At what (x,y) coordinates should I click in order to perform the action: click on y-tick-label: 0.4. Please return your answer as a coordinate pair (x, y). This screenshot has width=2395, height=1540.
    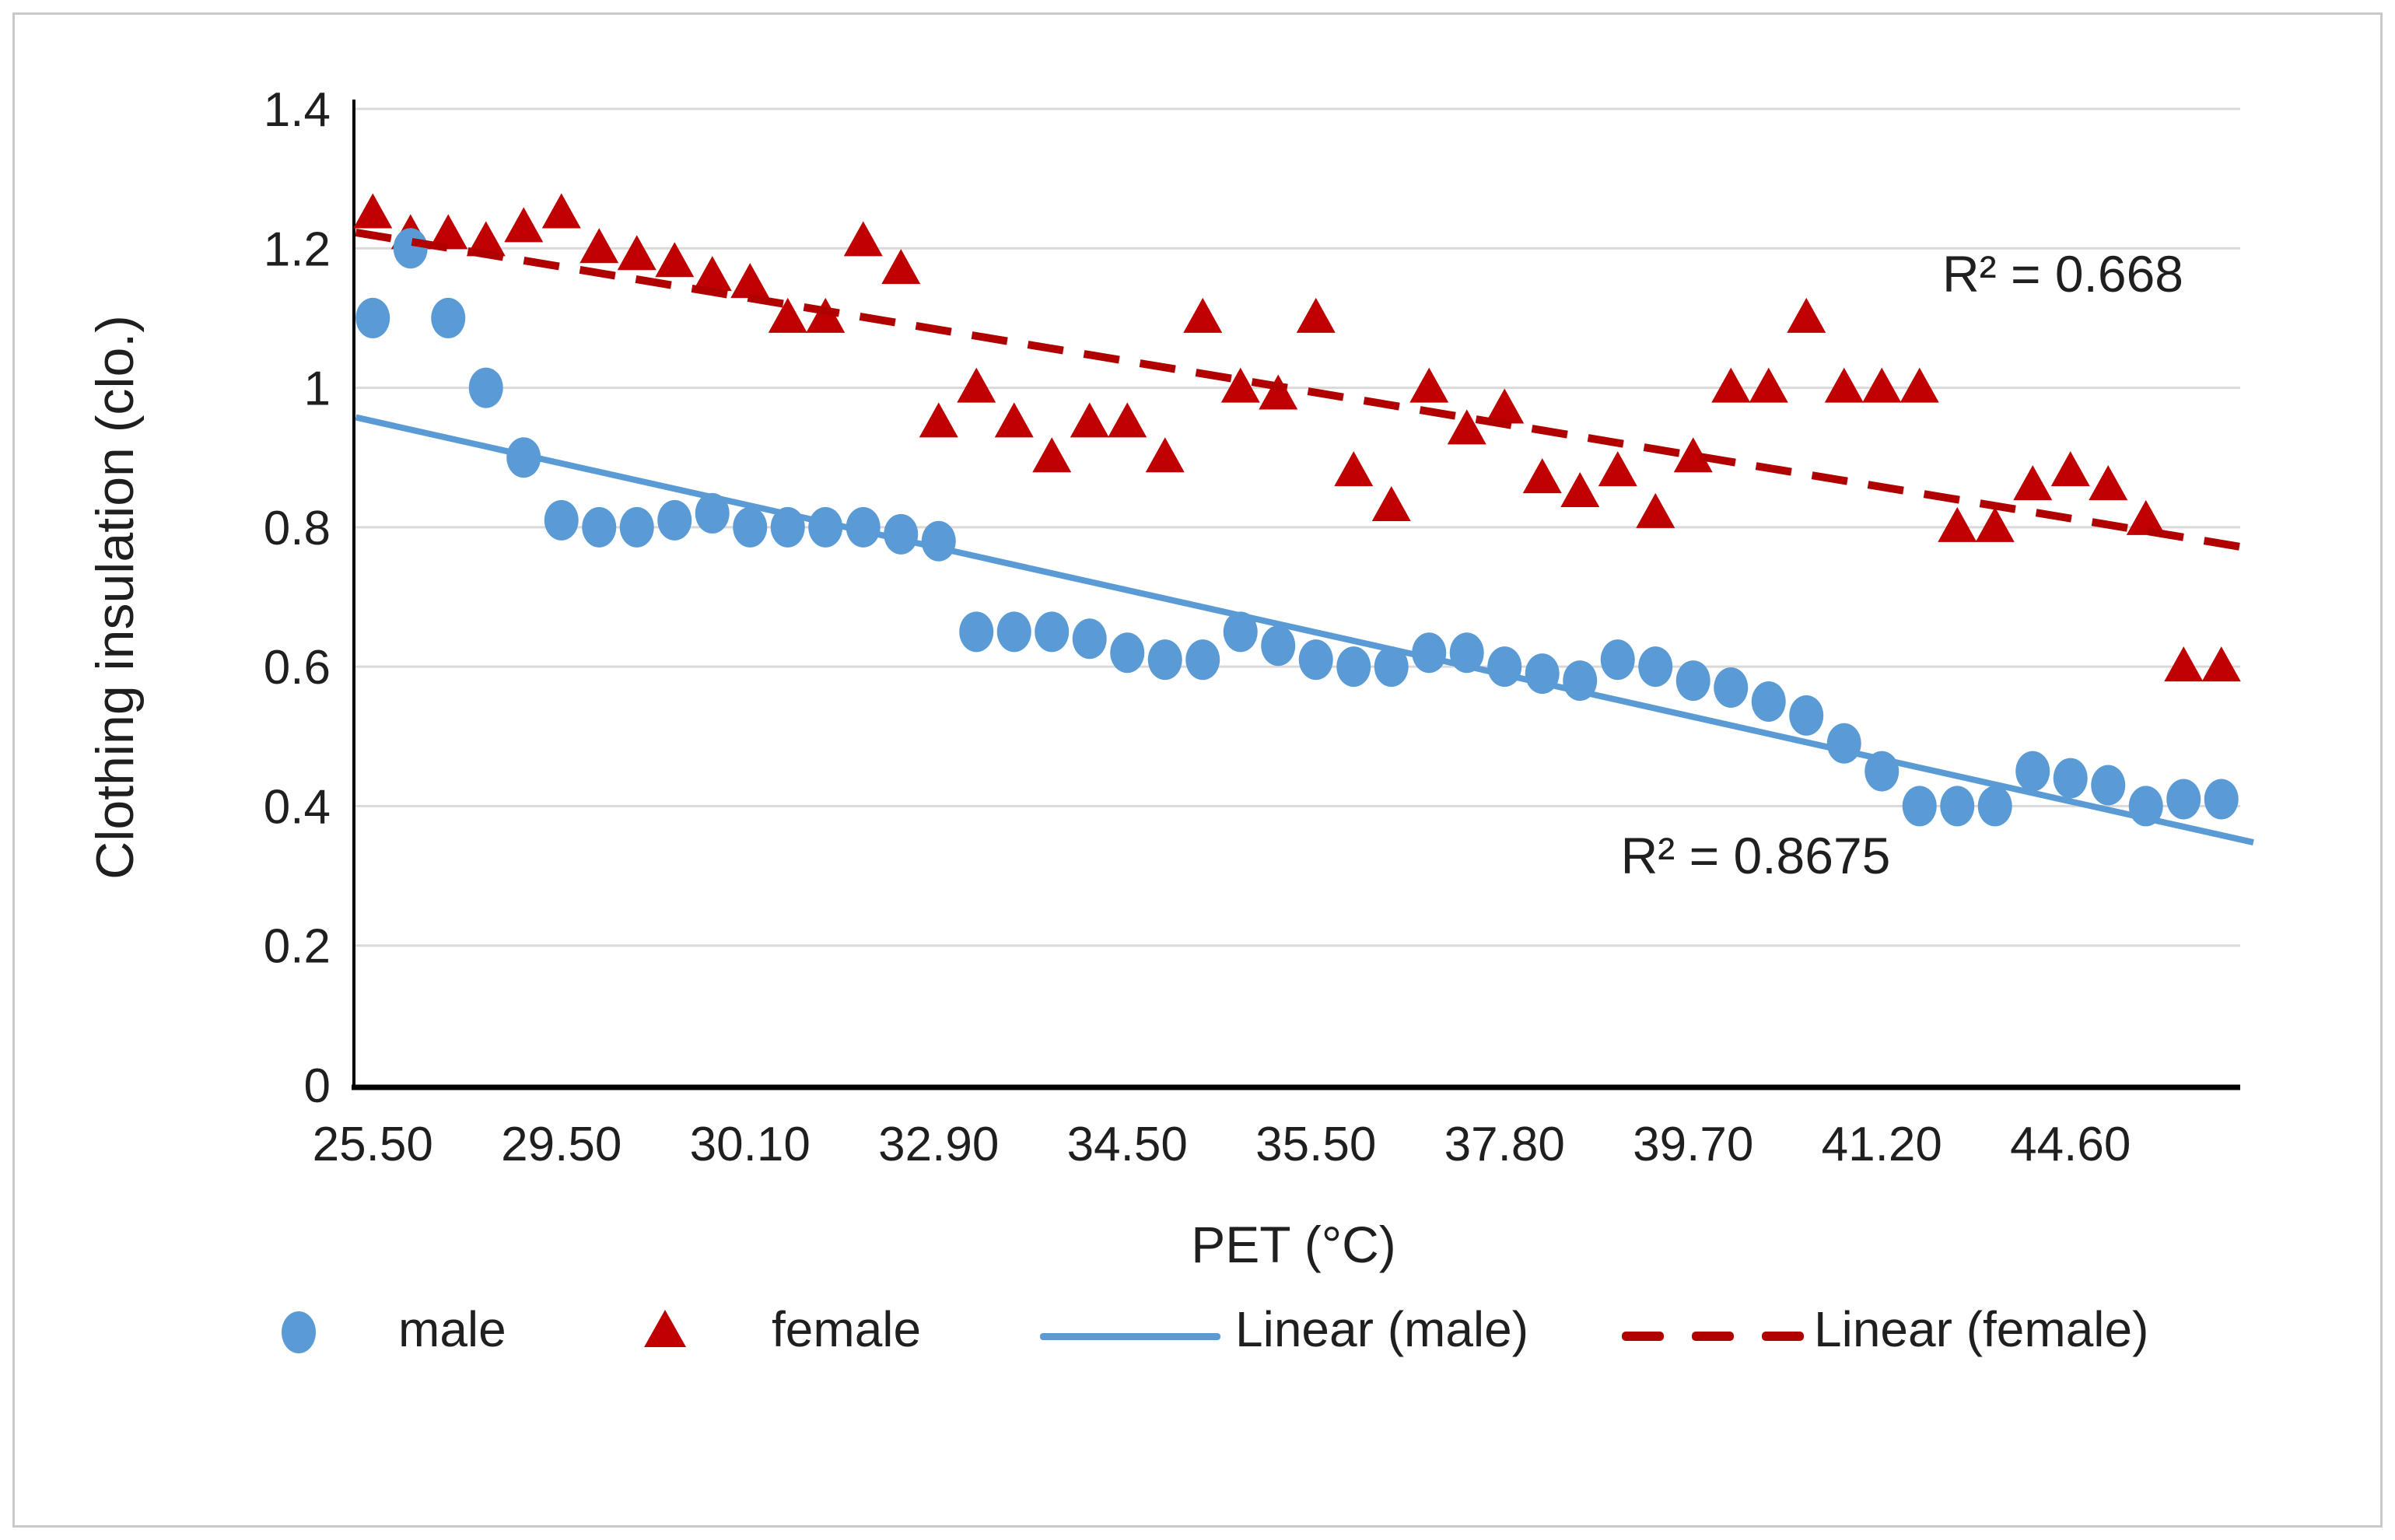
    Looking at the image, I should click on (297, 807).